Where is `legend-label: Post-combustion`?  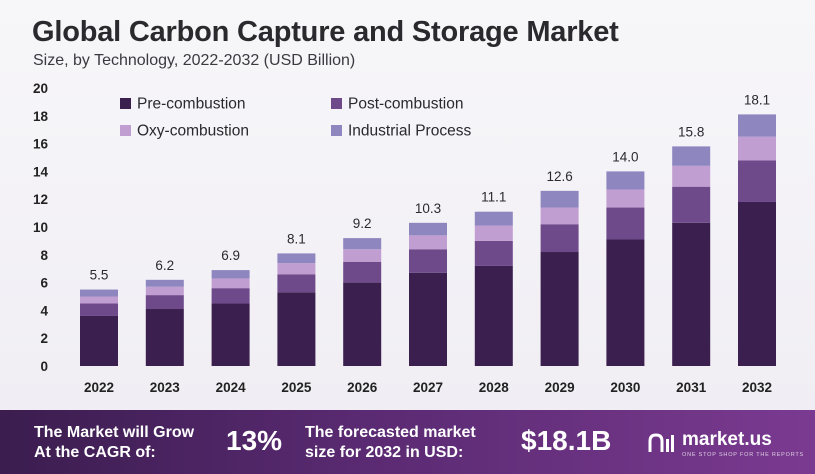 legend-label: Post-combustion is located at coordinates (405, 104).